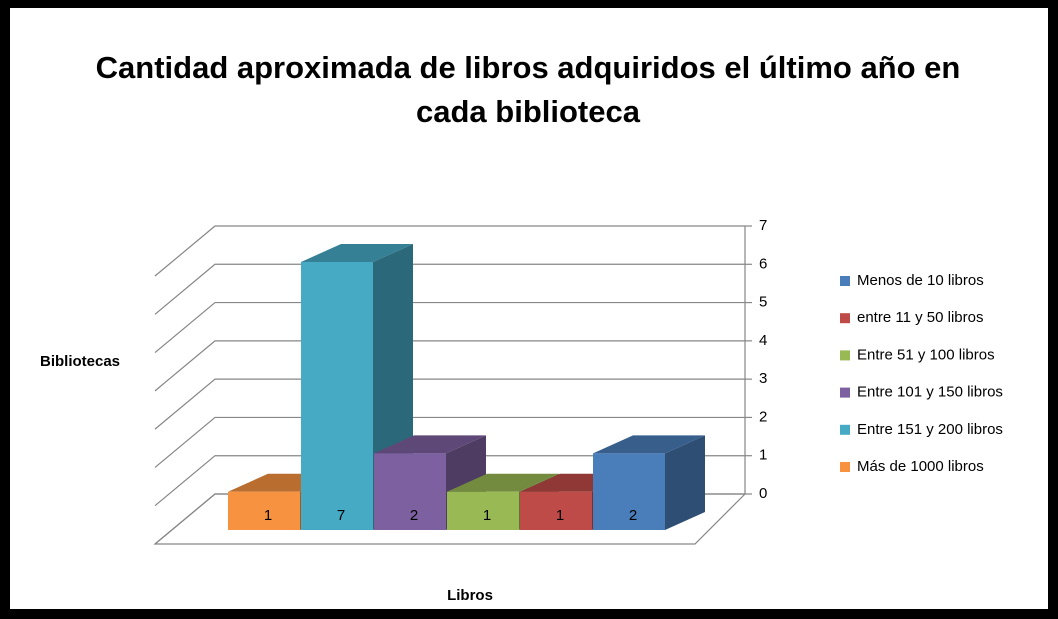 Image resolution: width=1058 pixels, height=619 pixels. What do you see at coordinates (763, 416) in the screenshot?
I see `y-tick-label: 2` at bounding box center [763, 416].